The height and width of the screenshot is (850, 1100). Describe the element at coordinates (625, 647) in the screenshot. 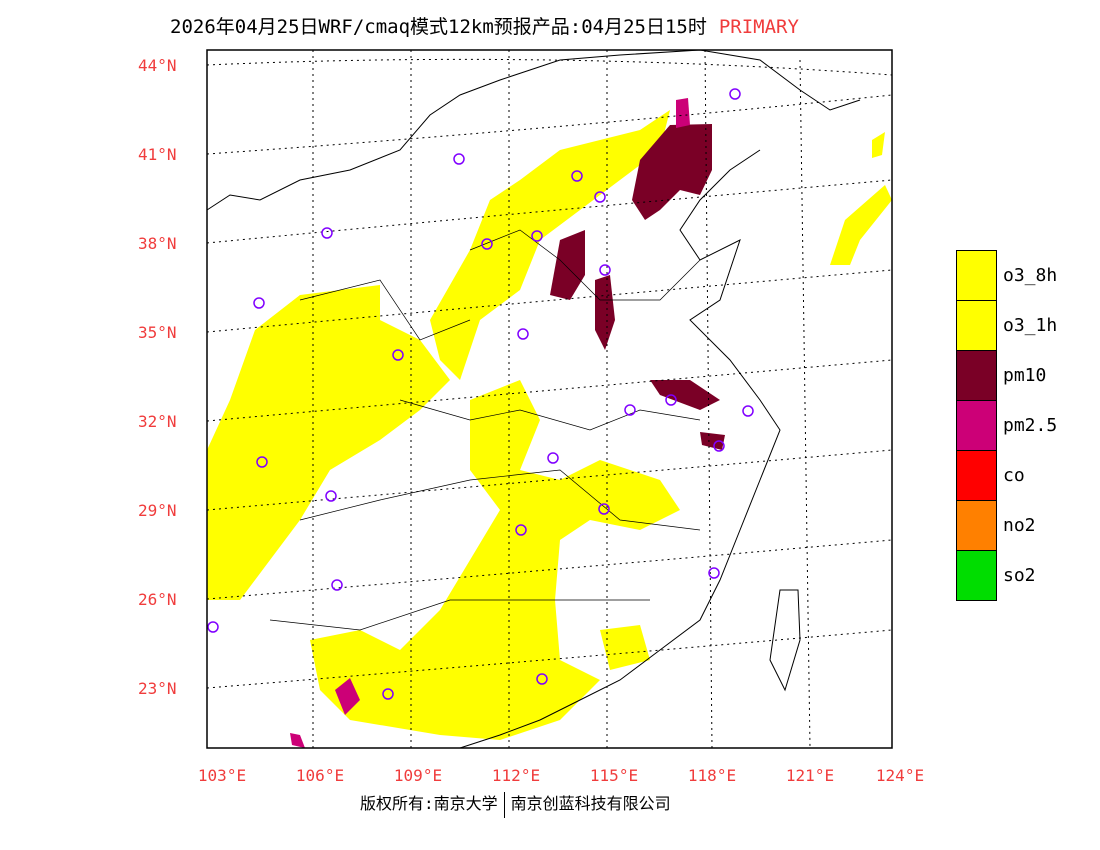

I see `o3-region-east` at that location.